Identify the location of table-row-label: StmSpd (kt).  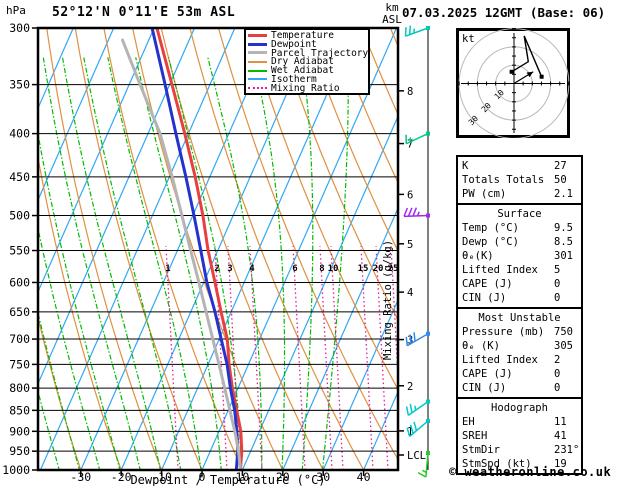
(497, 464).